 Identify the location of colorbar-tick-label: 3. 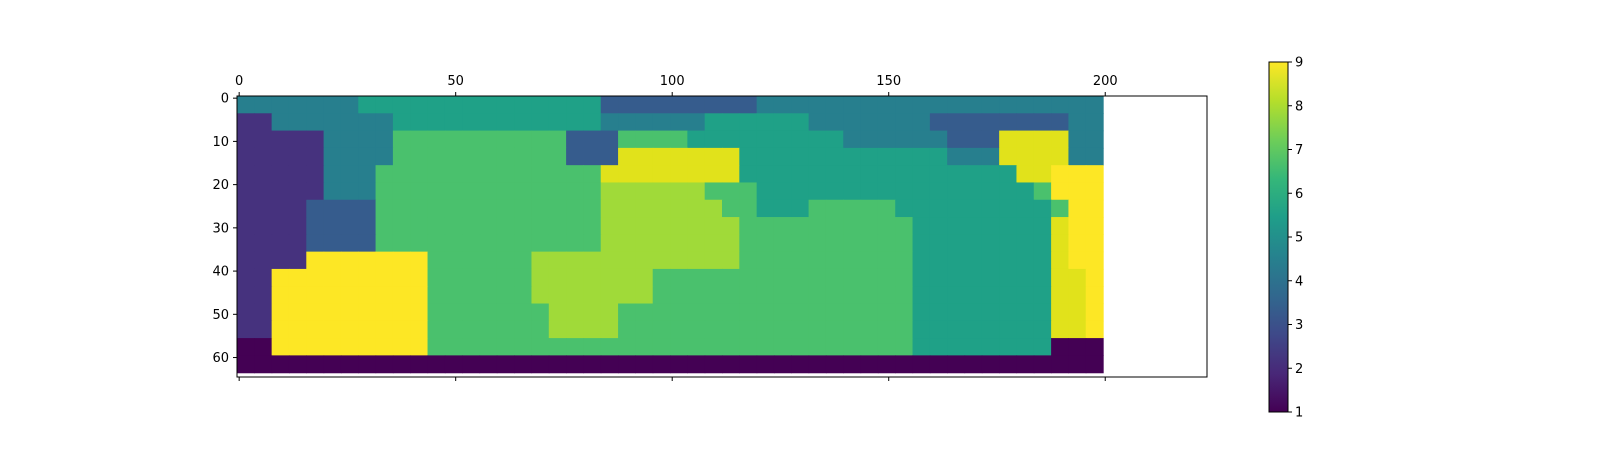
(1299, 325).